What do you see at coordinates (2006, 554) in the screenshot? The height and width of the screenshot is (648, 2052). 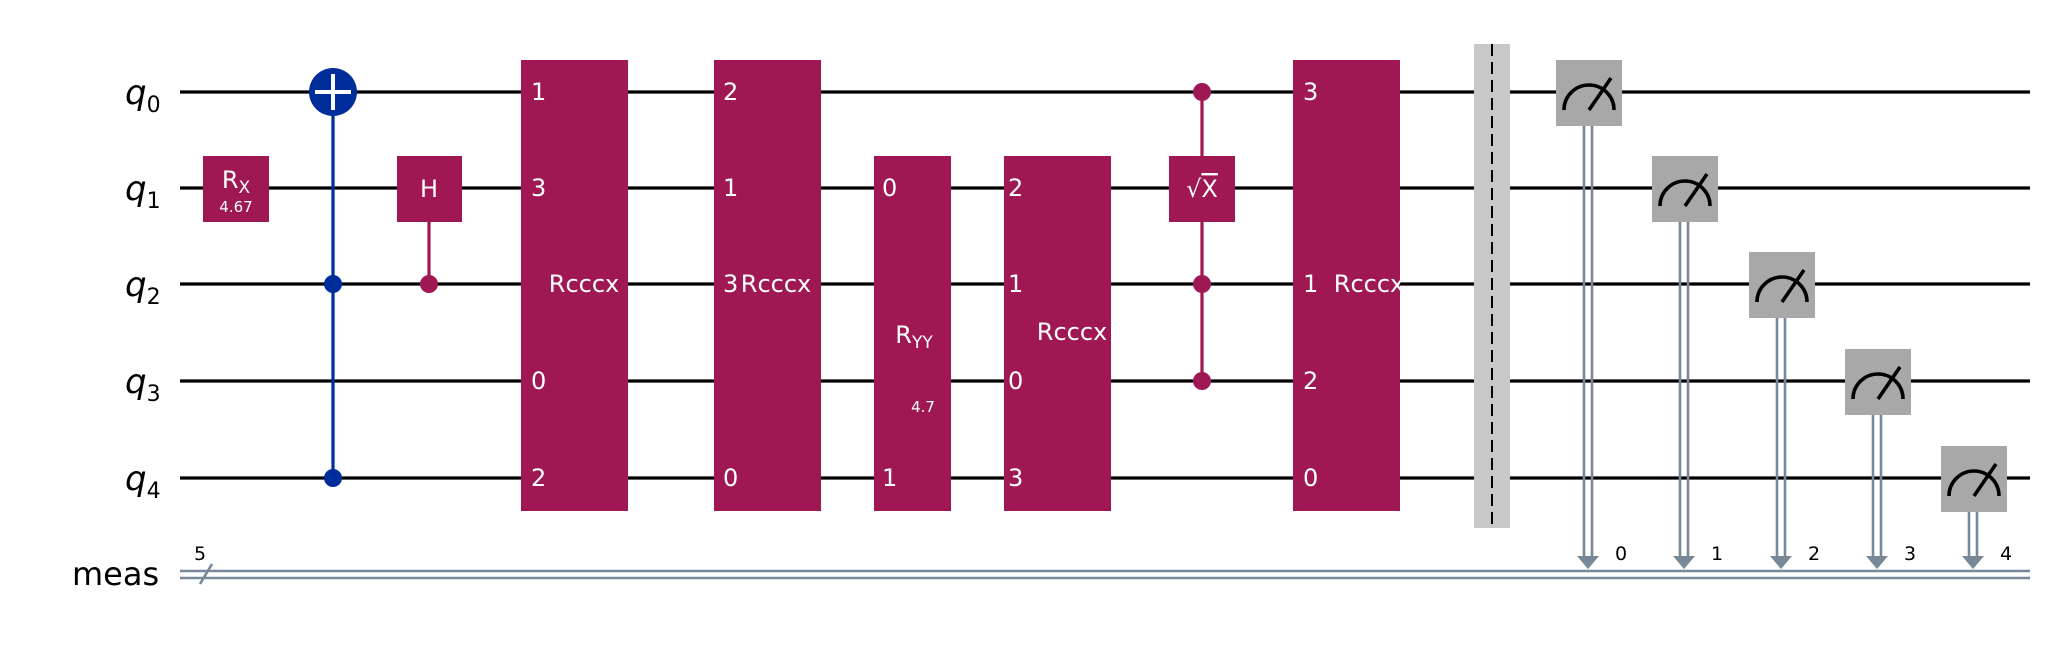 I see `measure-bit-index: 4` at bounding box center [2006, 554].